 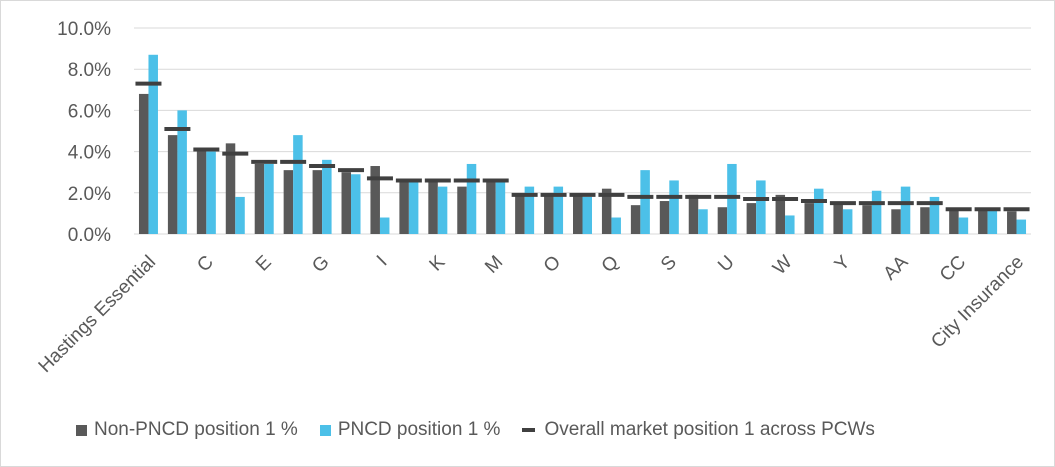 I want to click on x-tick-label: U, so click(x=726, y=264).